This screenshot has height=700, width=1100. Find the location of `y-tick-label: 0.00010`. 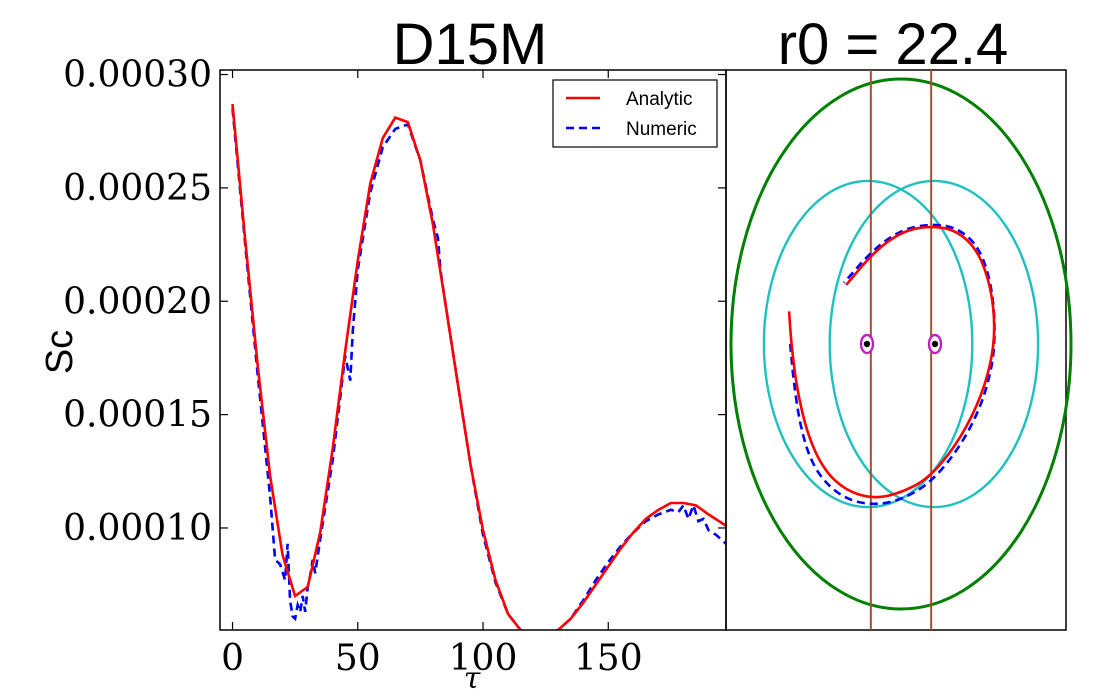

y-tick-label: 0.00010 is located at coordinates (137, 528).